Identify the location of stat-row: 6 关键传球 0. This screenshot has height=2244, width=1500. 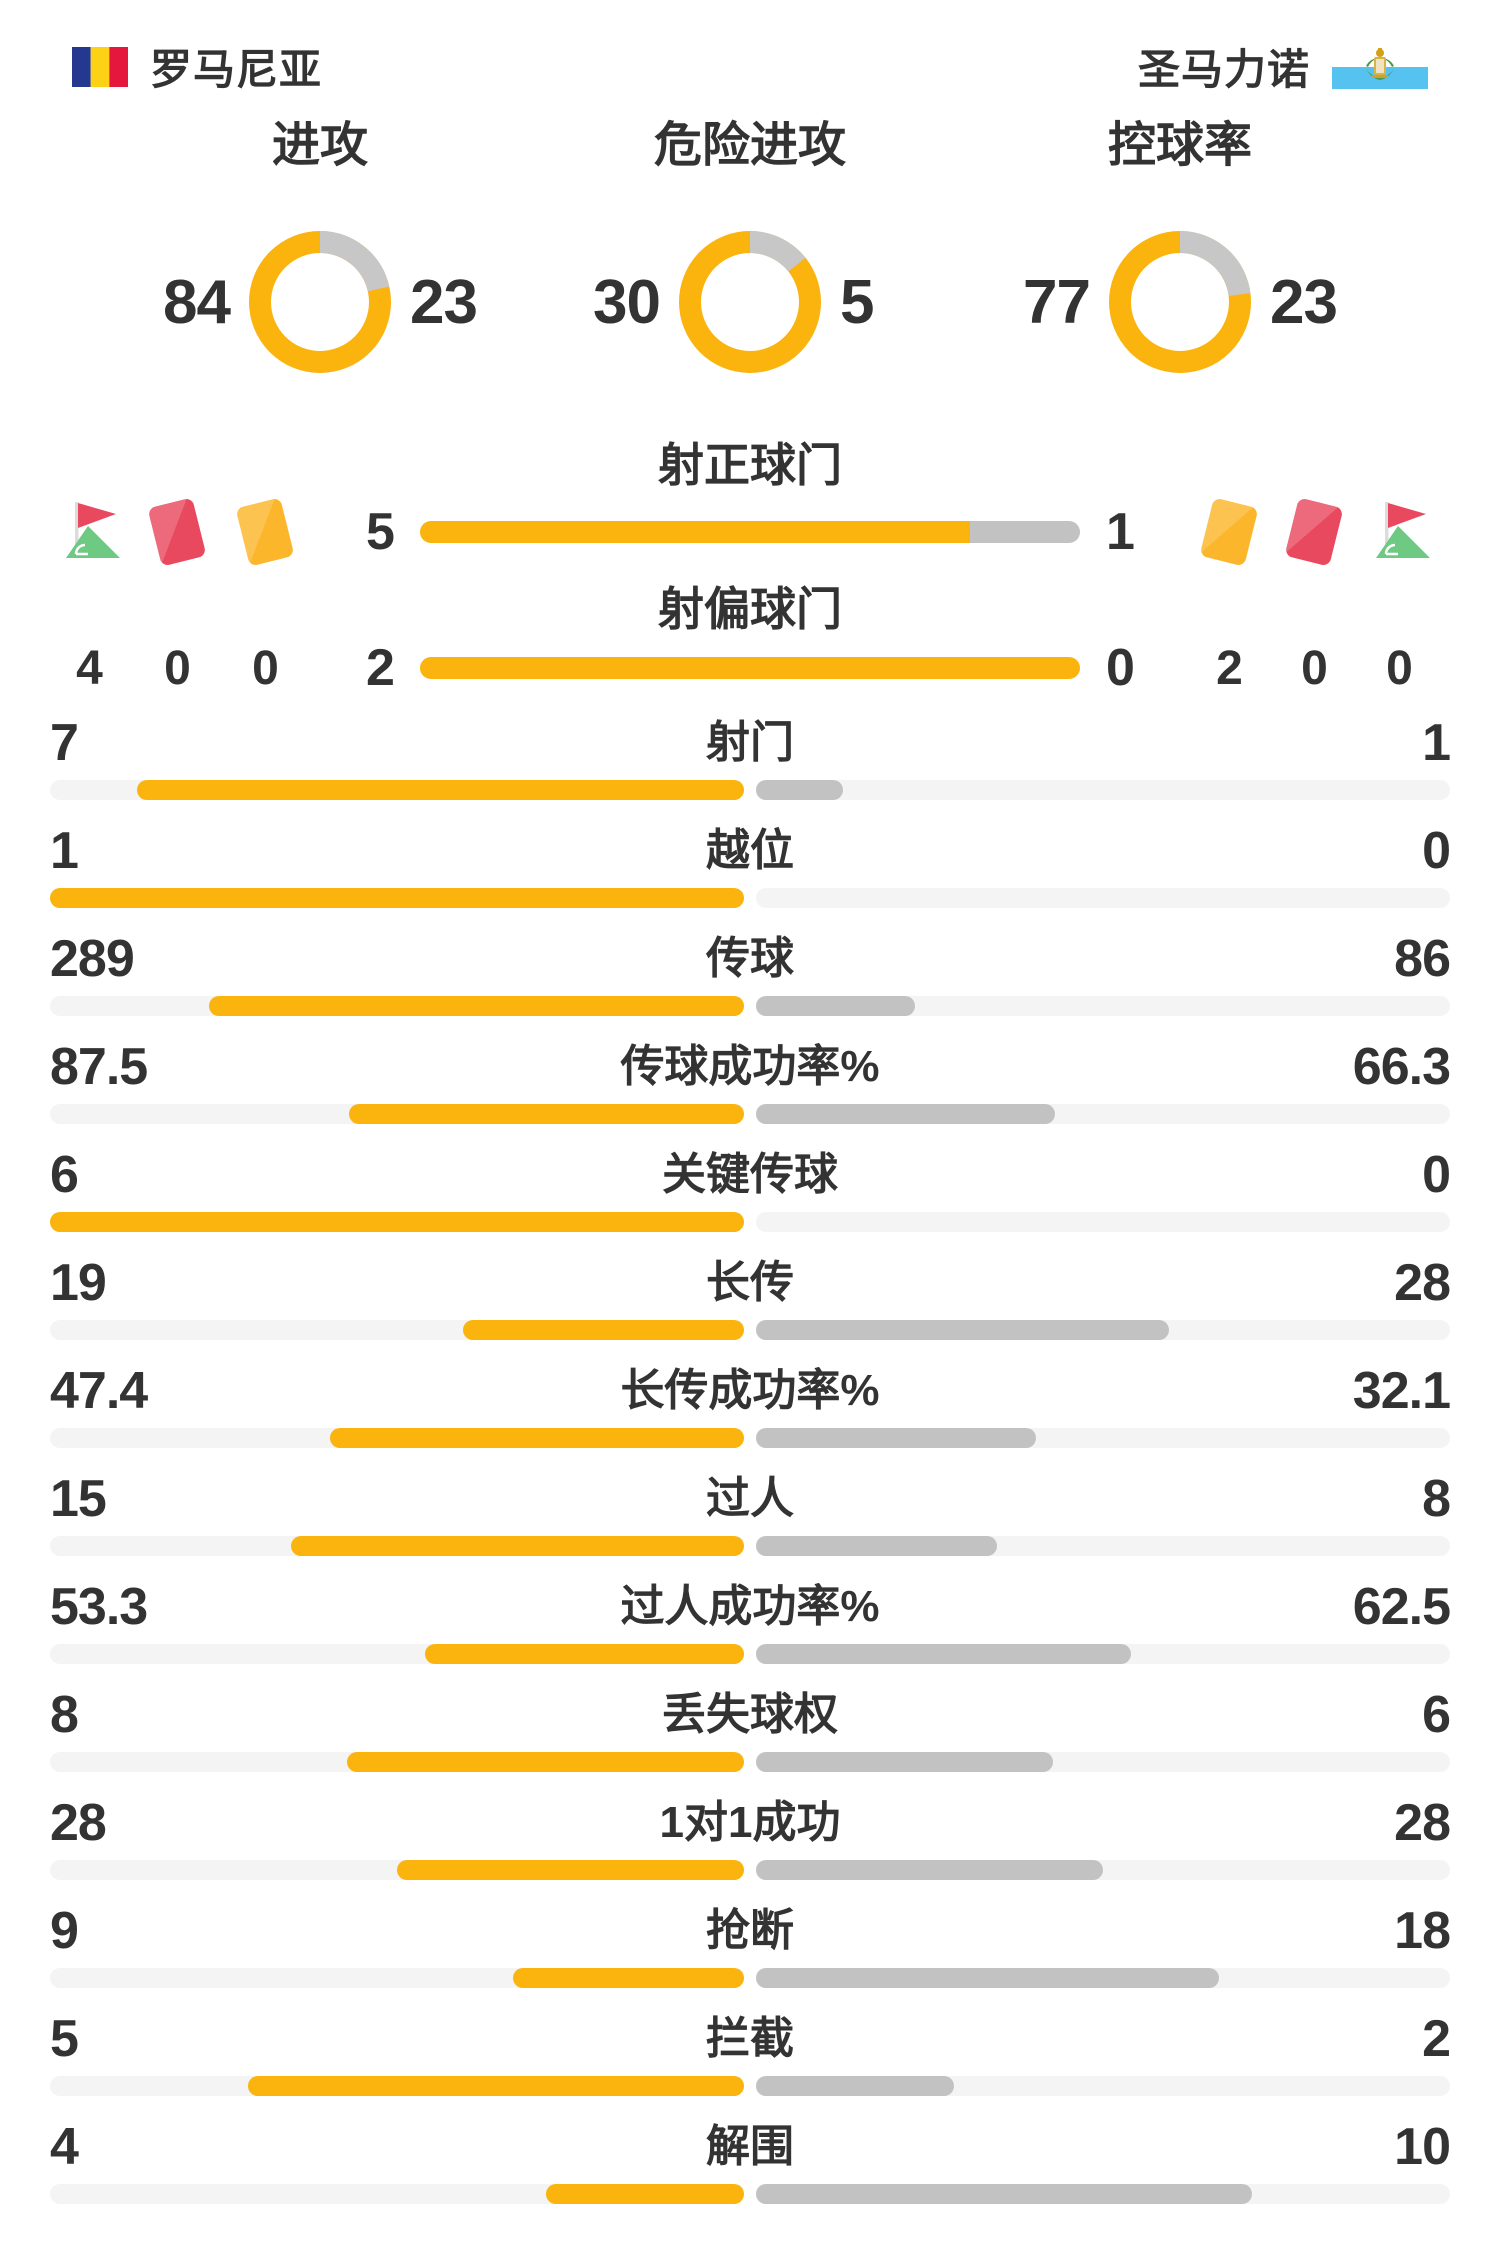
(750, 1198).